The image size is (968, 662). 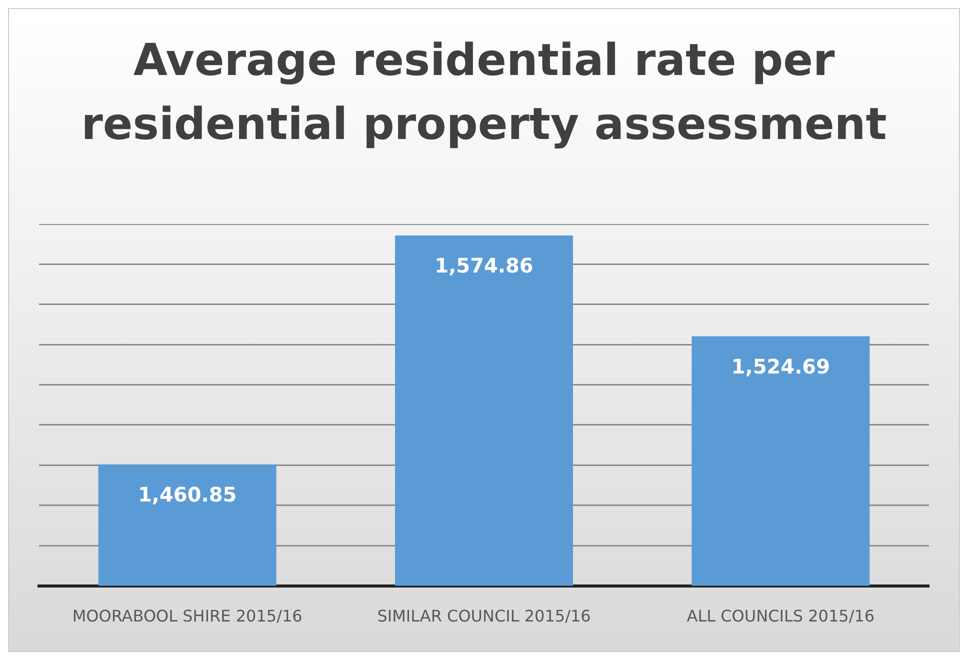 What do you see at coordinates (484, 616) in the screenshot?
I see `x-tick-label: SIMILAR COUNCIL 2015/16` at bounding box center [484, 616].